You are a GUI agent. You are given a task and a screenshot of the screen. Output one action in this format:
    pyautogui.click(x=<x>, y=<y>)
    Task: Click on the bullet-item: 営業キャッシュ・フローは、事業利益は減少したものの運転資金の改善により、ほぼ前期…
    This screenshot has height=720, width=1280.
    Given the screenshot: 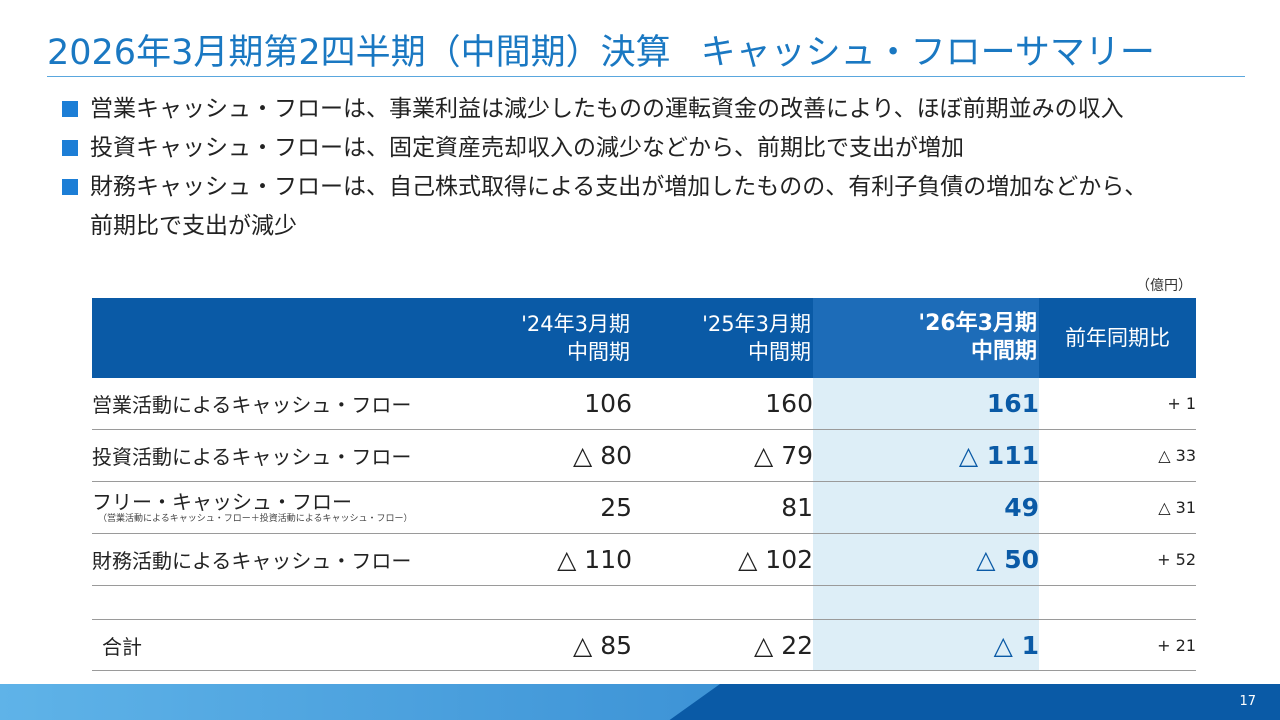 What is the action you would take?
    pyautogui.click(x=657, y=109)
    